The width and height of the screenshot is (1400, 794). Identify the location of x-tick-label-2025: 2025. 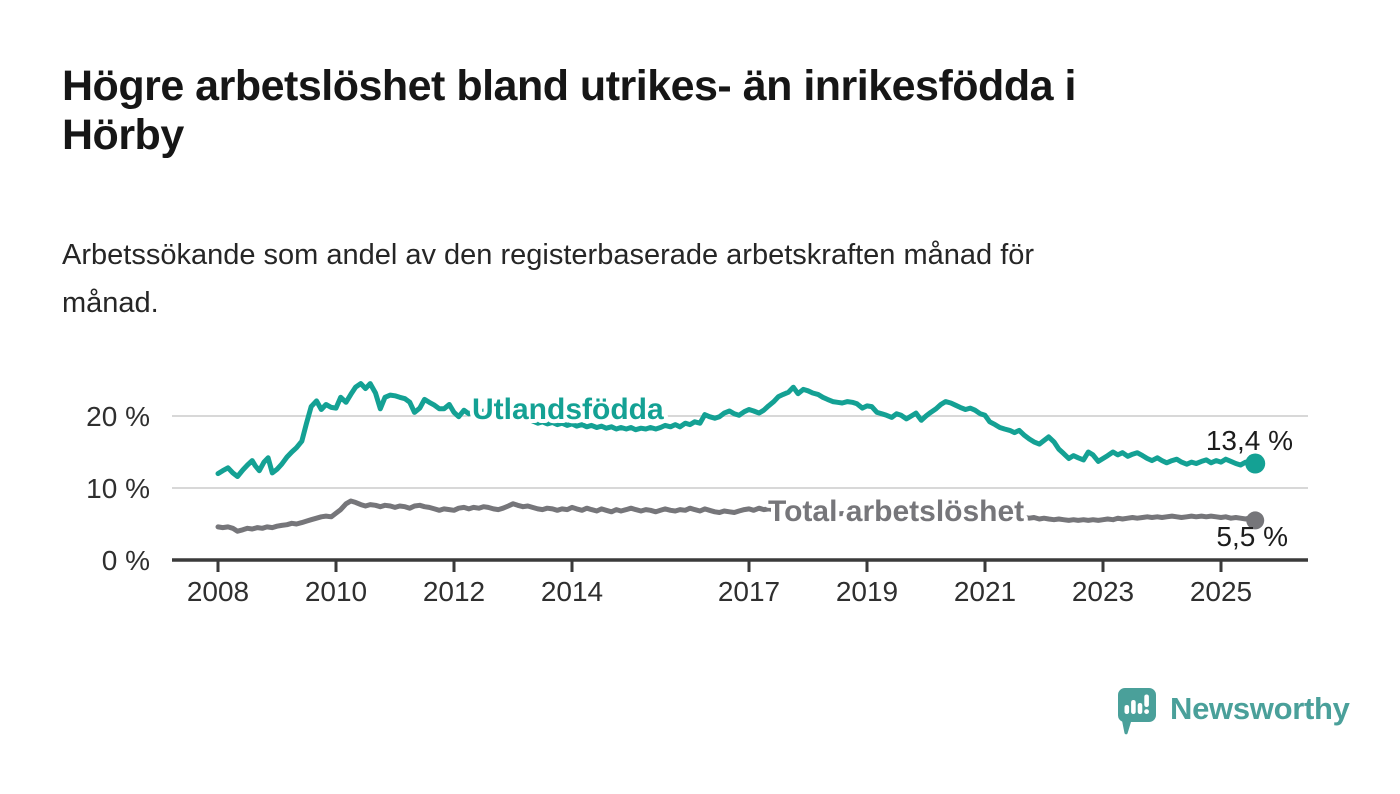
(1221, 591).